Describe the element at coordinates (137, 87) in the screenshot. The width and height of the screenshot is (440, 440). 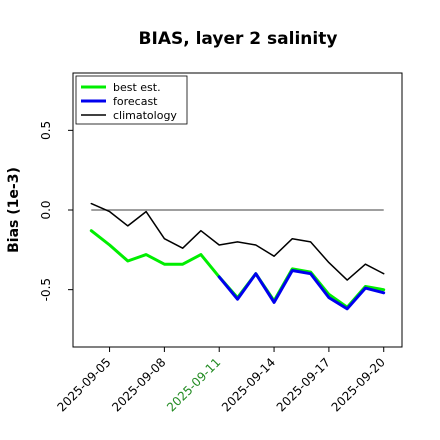
I see `legend-label: best est.` at that location.